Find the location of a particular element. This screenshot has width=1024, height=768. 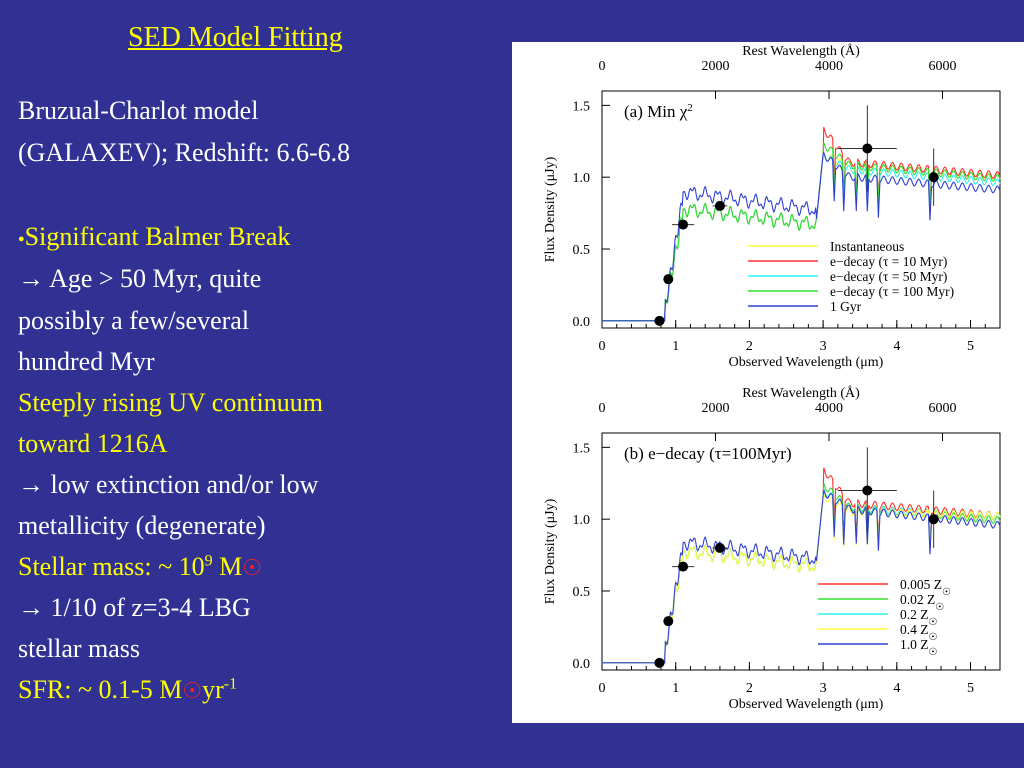

text-line-8: toward 1216A is located at coordinates (93, 443).